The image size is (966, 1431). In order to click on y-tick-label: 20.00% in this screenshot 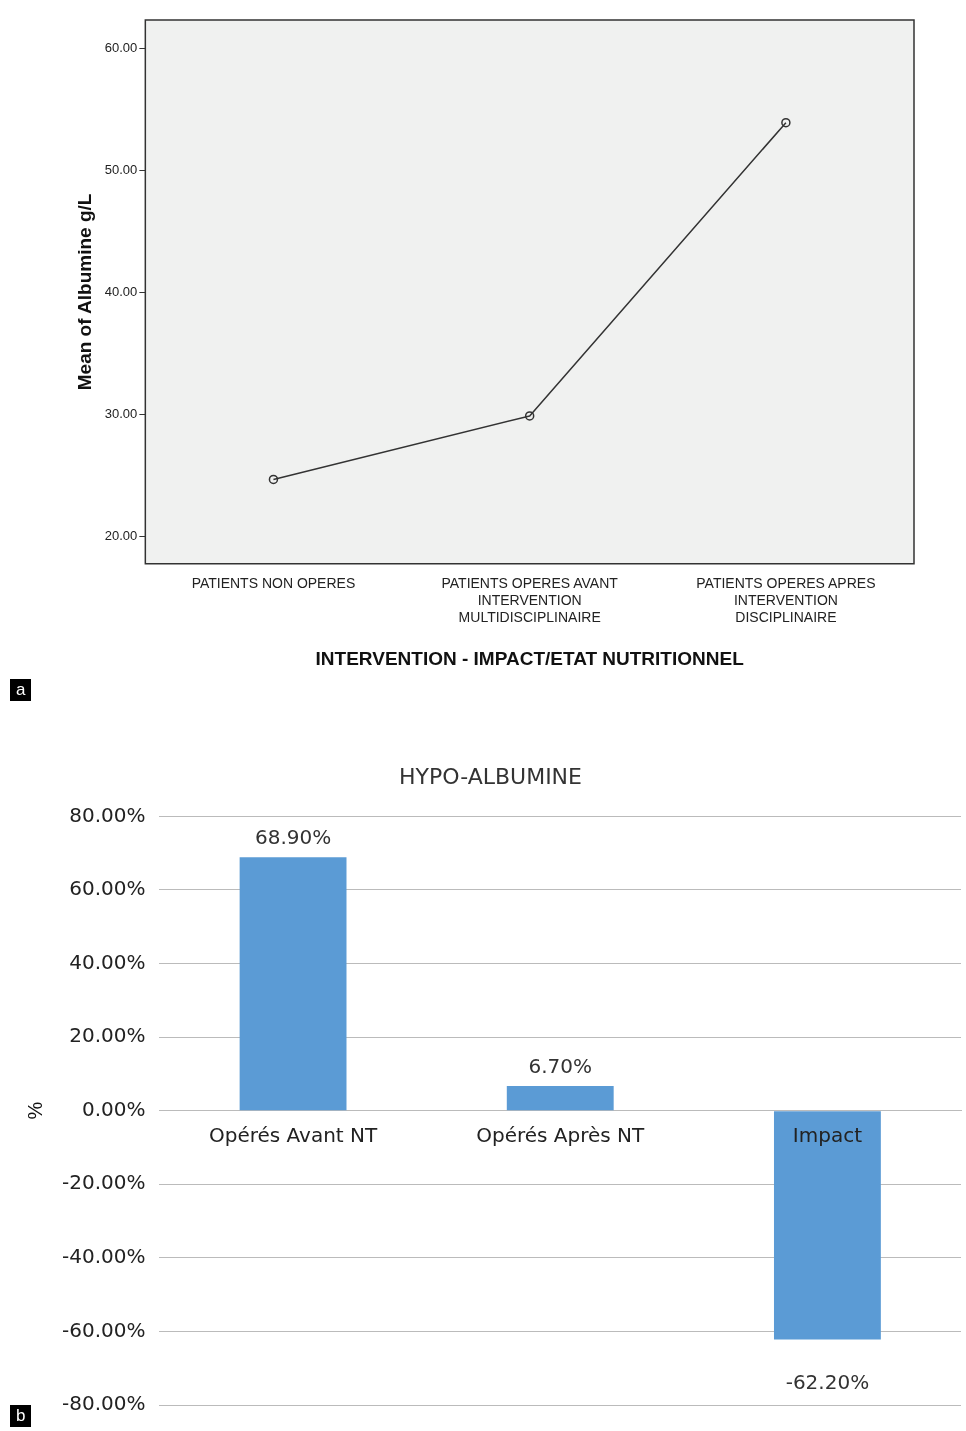, I will do `click(107, 1035)`.